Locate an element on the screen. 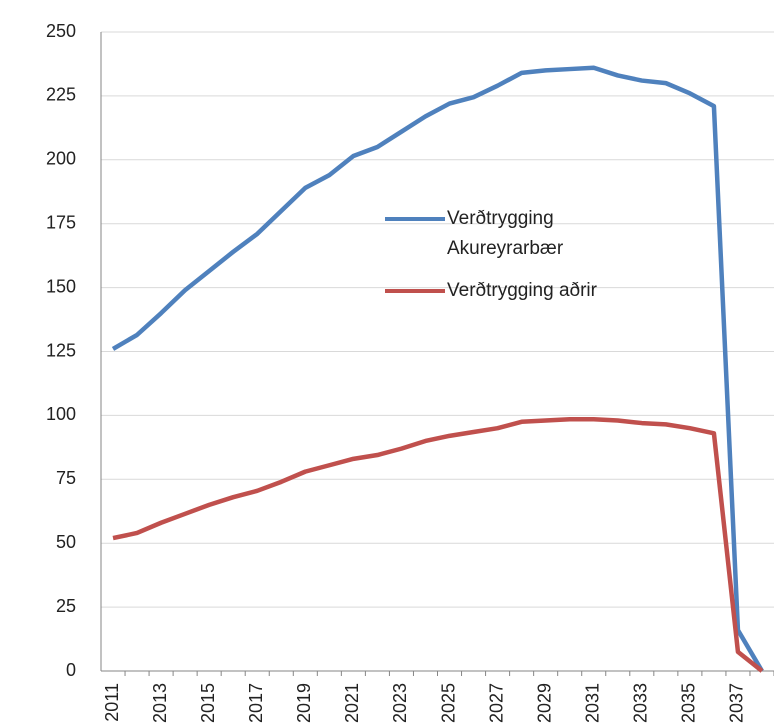  x-tick-label: 2033 is located at coordinates (641, 703).